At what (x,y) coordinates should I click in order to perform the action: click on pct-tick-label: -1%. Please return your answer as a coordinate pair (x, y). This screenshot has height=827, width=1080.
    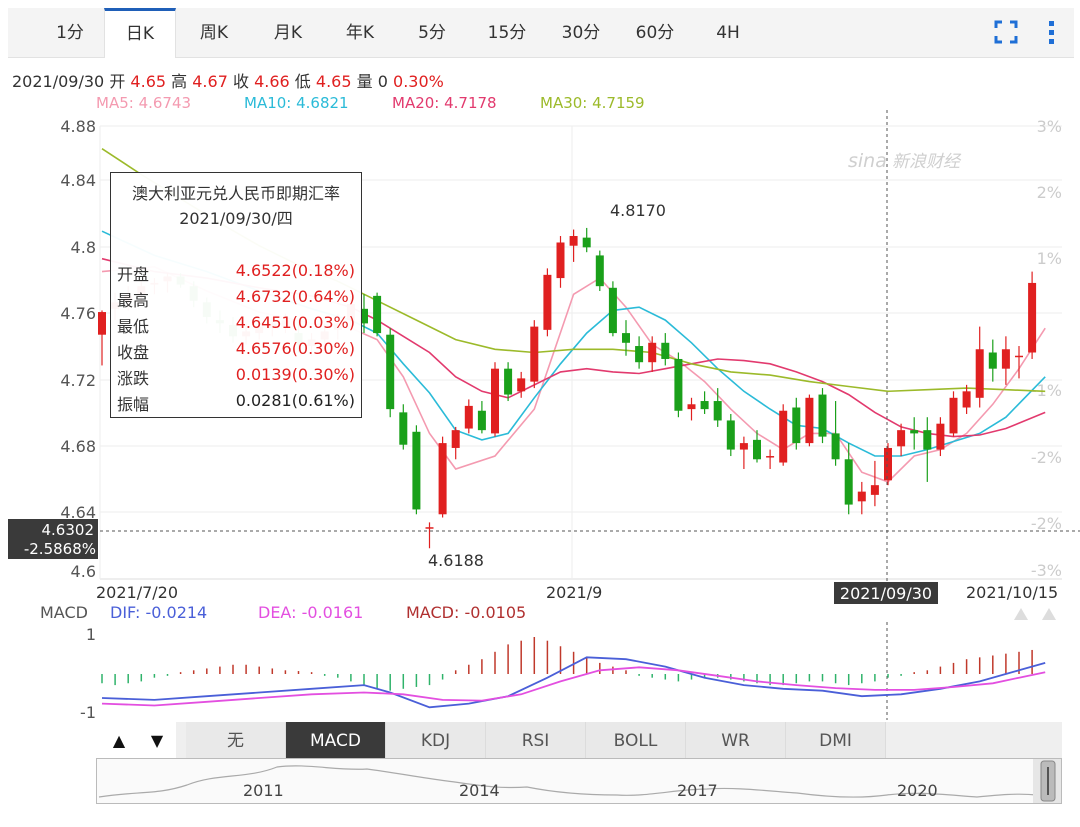
    Looking at the image, I should click on (1046, 390).